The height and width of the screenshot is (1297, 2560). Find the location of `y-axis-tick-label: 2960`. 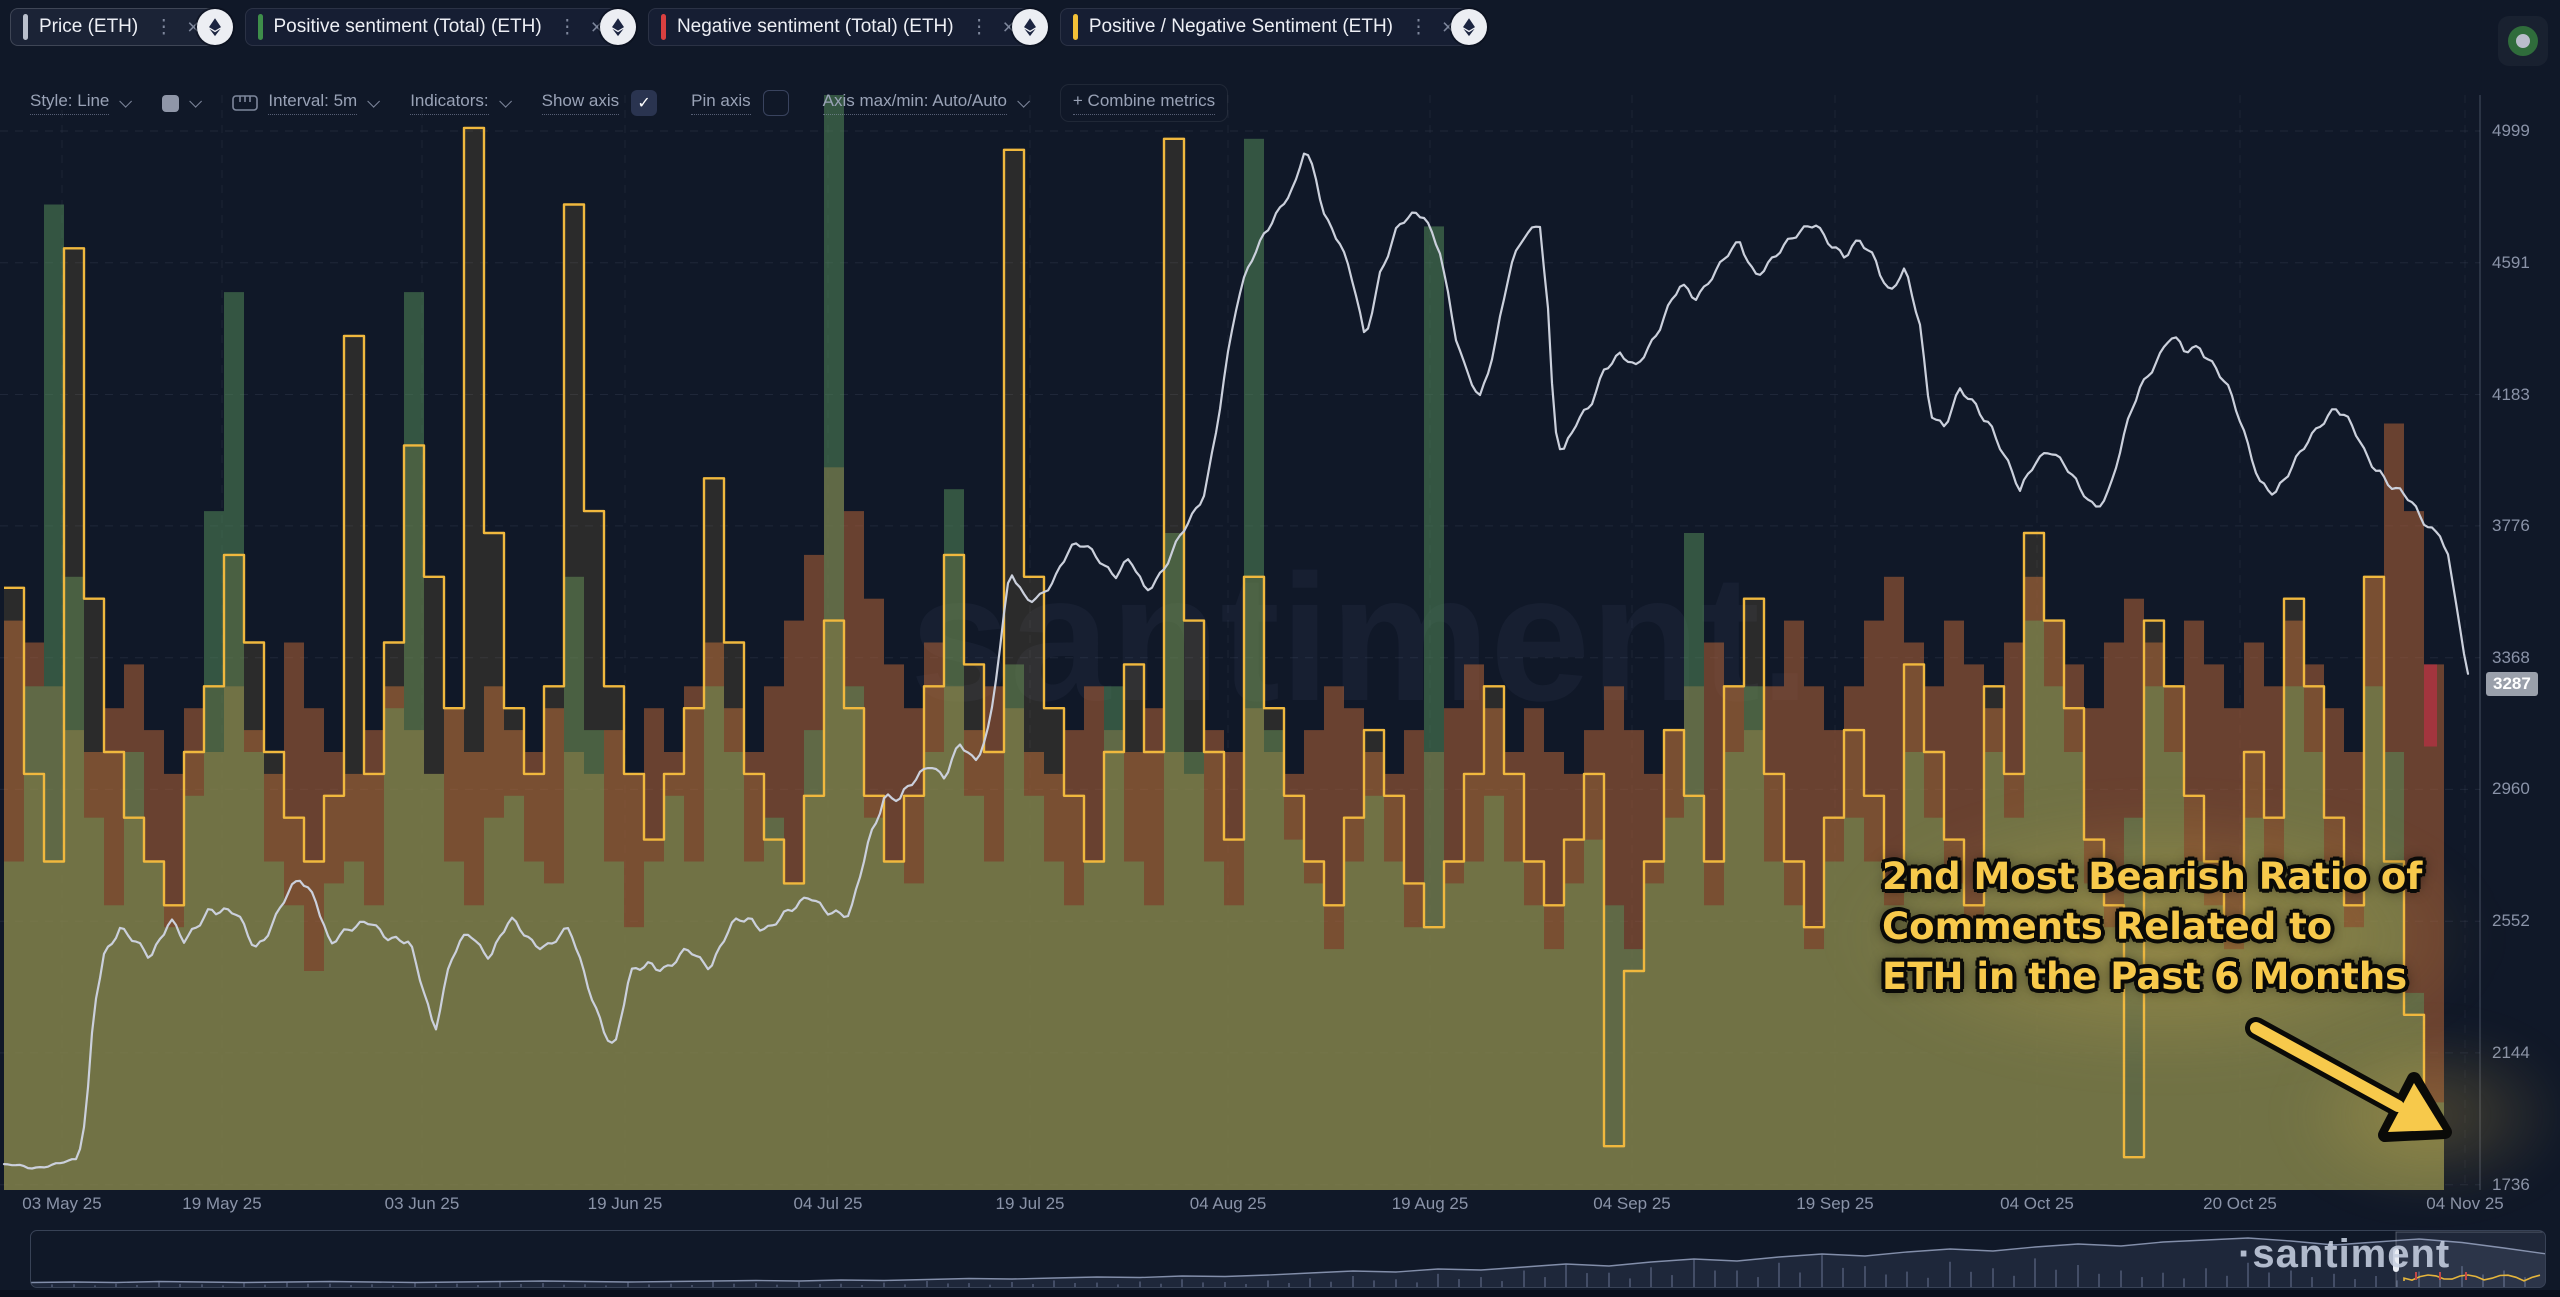

y-axis-tick-label: 2960 is located at coordinates (2511, 789).